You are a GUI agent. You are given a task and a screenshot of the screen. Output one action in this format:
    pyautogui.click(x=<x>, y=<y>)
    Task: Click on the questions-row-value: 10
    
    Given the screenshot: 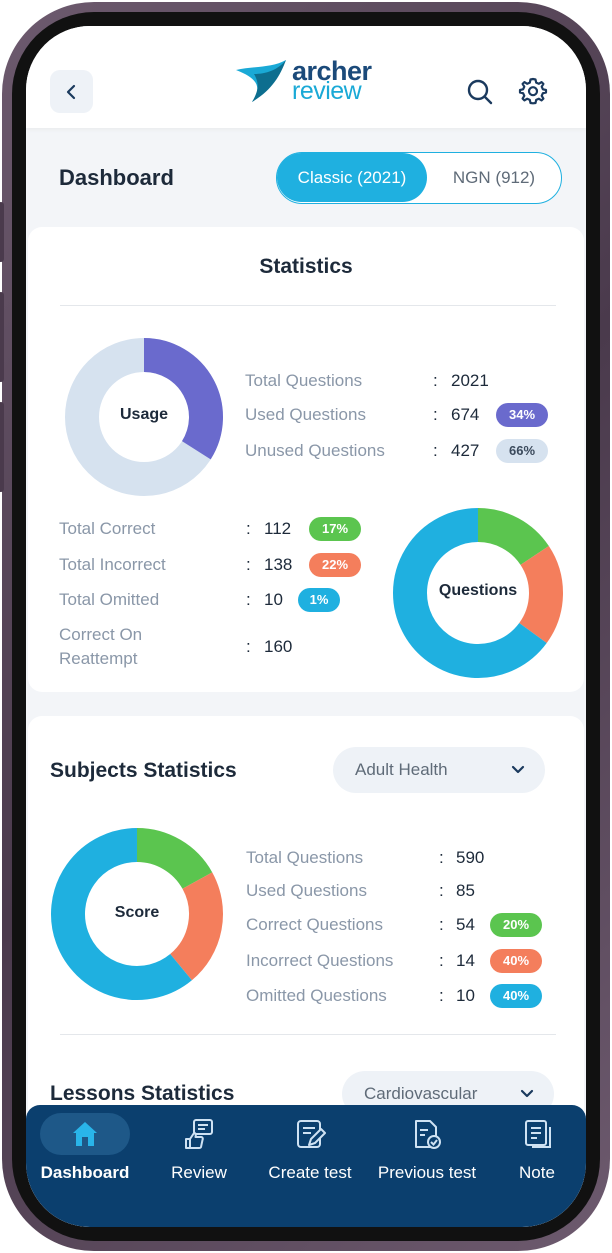 What is the action you would take?
    pyautogui.click(x=273, y=599)
    